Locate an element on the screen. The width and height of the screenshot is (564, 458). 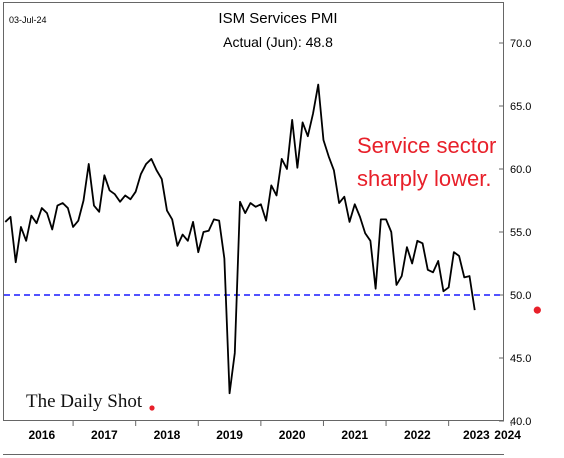
source-logo: The Daily Shot is located at coordinates (84, 401).